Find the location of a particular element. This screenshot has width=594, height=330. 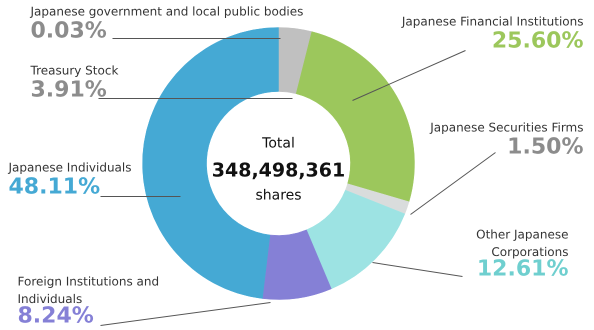

data-label: 48.11% is located at coordinates (54, 187).